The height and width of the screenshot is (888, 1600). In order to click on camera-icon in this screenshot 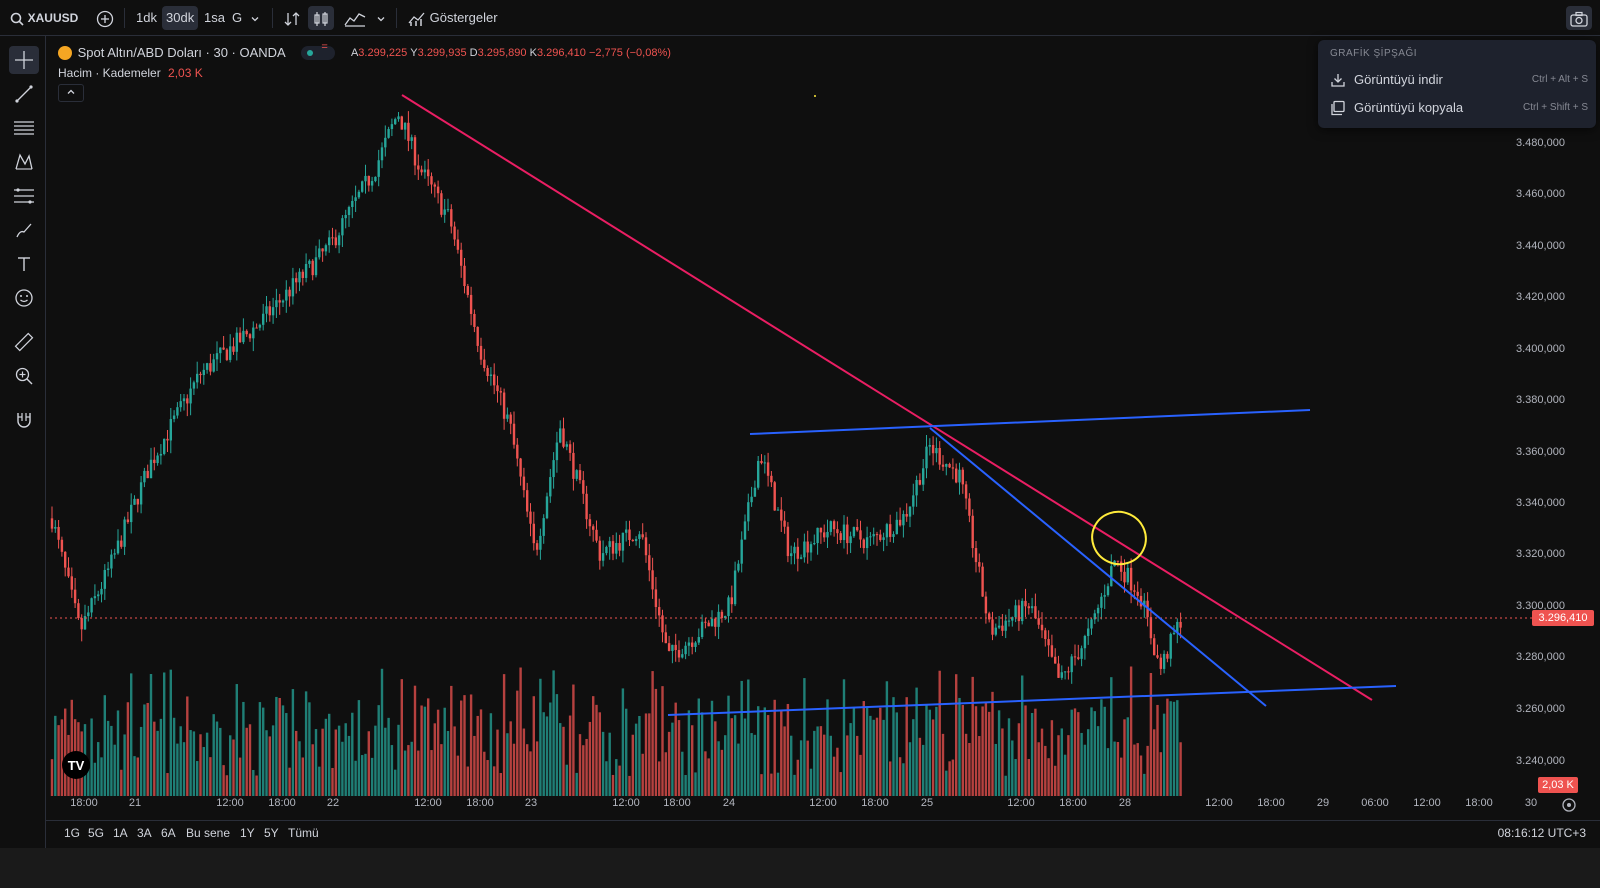, I will do `click(1579, 19)`.